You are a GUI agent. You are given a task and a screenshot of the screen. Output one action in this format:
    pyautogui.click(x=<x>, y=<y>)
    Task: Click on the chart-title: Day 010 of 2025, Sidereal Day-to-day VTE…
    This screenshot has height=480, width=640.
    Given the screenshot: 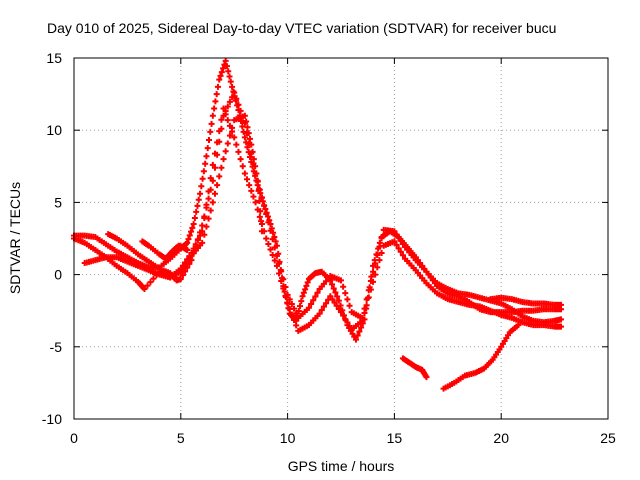 What is the action you would take?
    pyautogui.click(x=301, y=28)
    